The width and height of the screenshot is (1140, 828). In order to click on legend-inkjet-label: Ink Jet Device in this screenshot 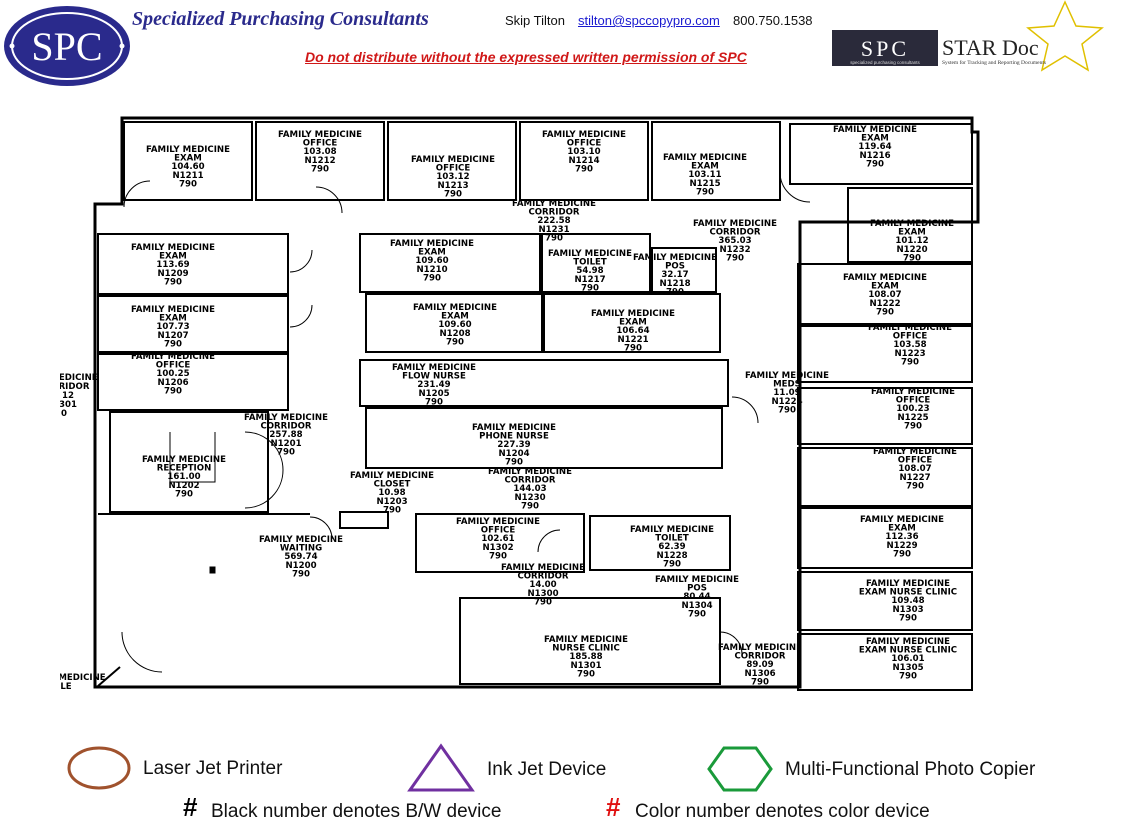, I will do `click(547, 769)`.